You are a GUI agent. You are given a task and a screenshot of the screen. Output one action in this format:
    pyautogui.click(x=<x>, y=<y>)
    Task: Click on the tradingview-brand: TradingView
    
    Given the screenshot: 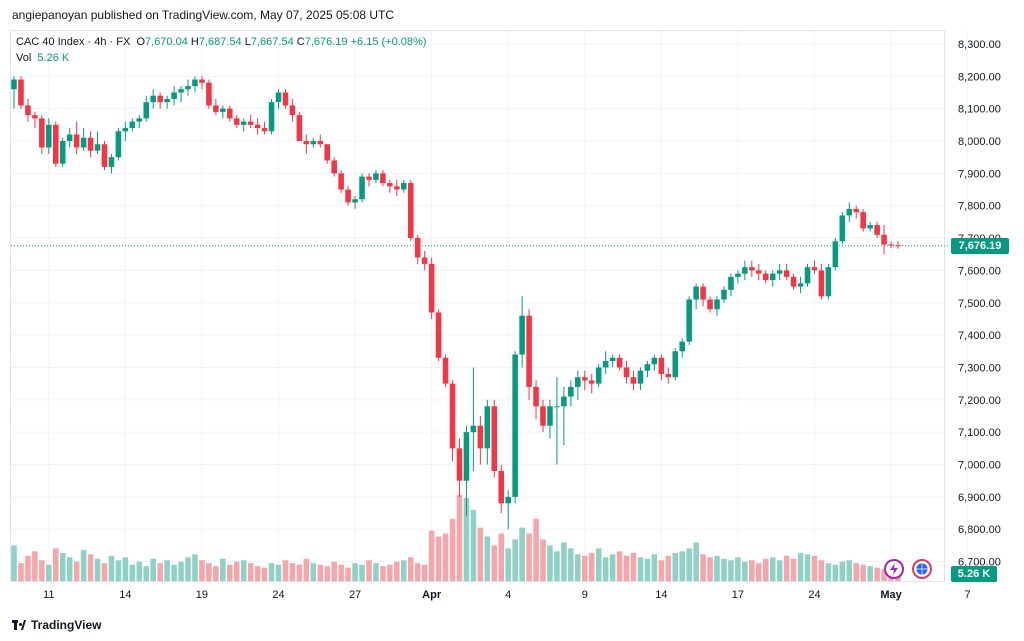 What is the action you would take?
    pyautogui.click(x=66, y=625)
    